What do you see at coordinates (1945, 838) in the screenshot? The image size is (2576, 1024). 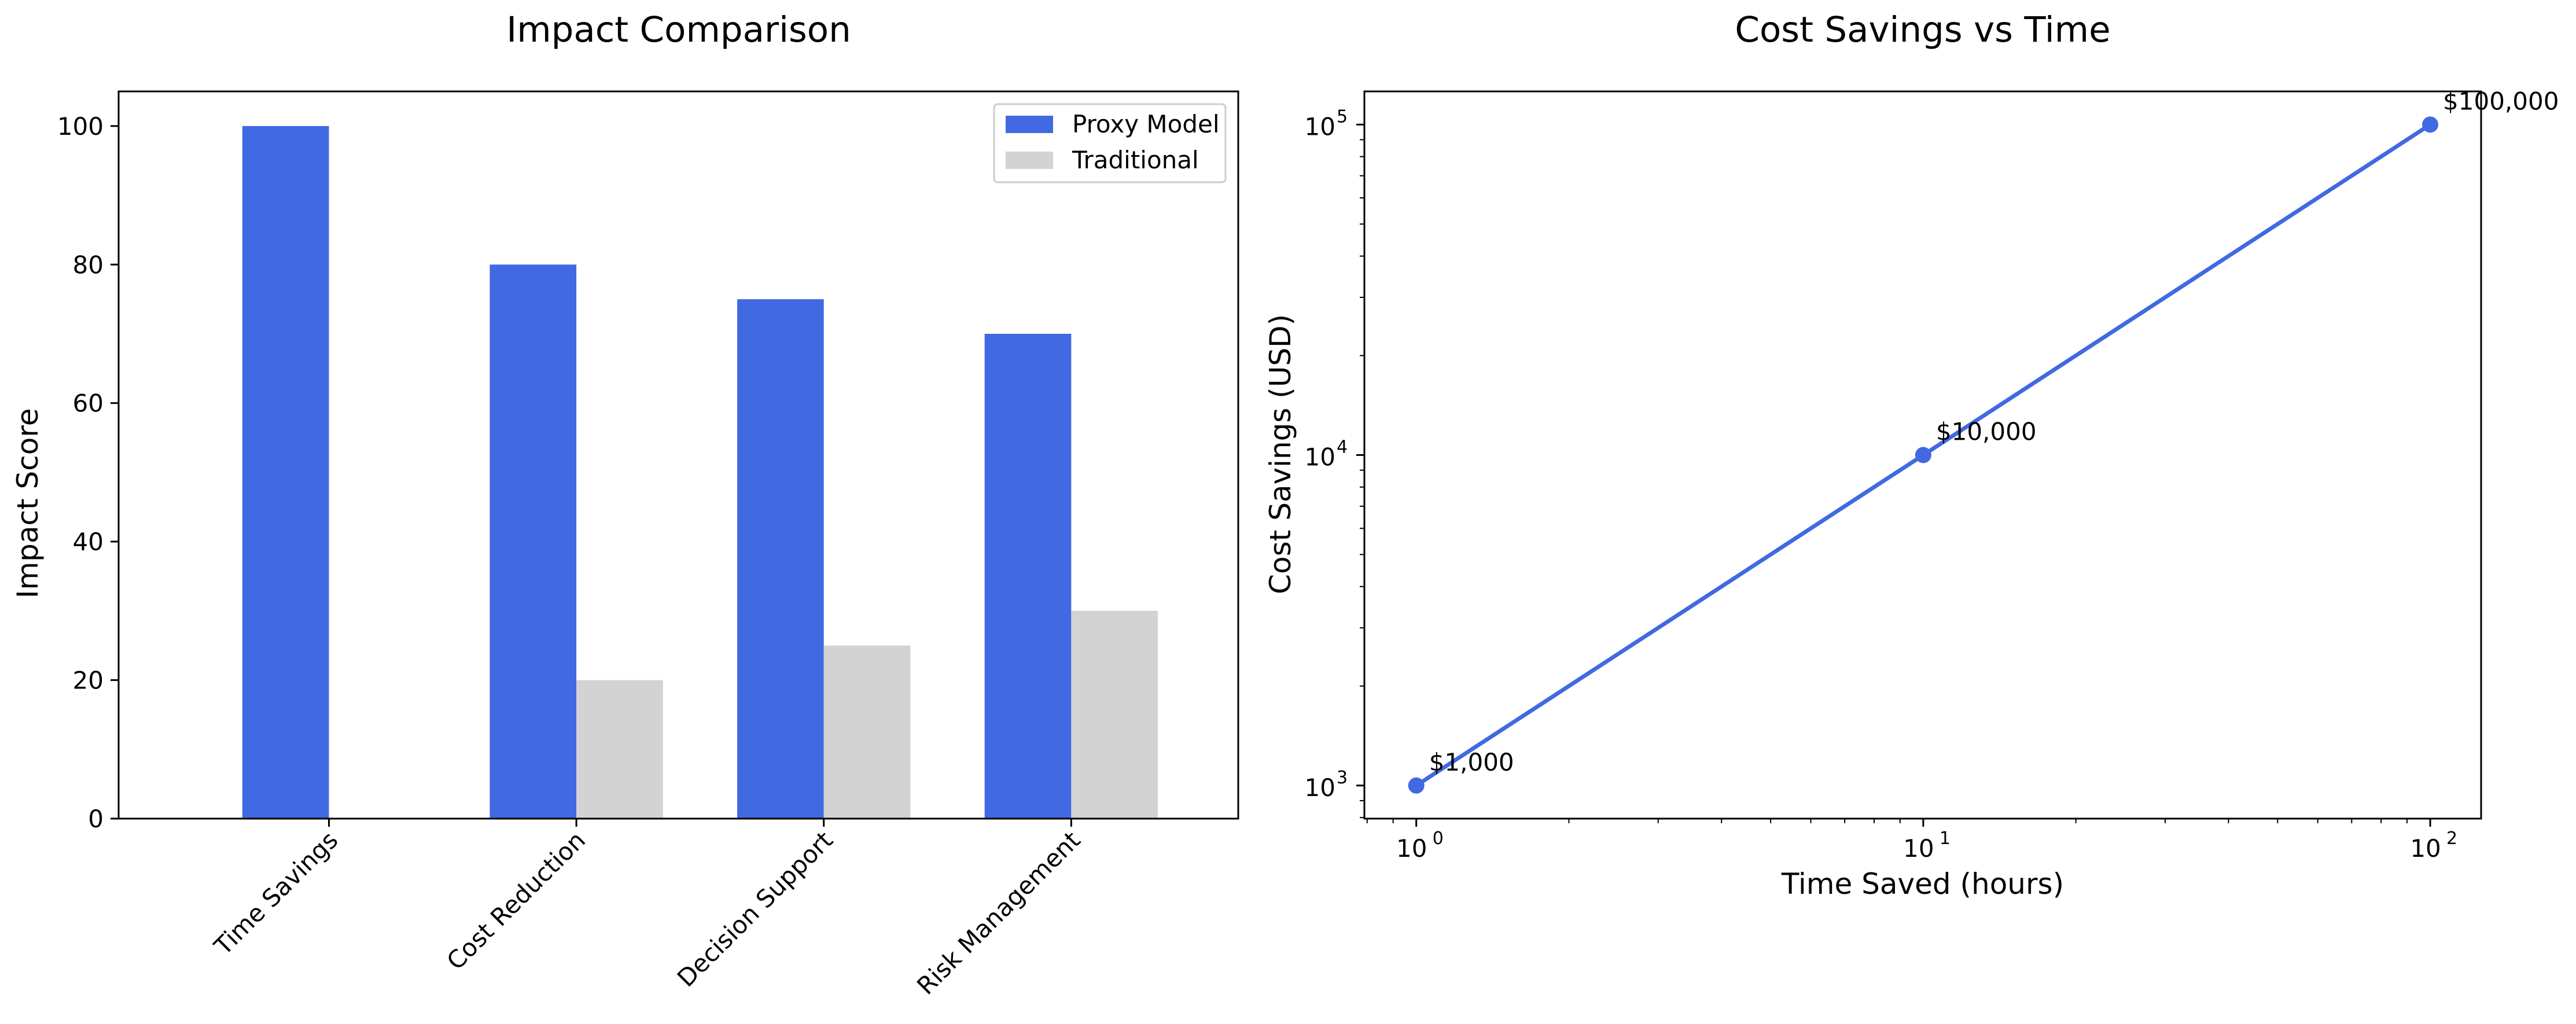 I see `x-tick-exp-10: 1` at bounding box center [1945, 838].